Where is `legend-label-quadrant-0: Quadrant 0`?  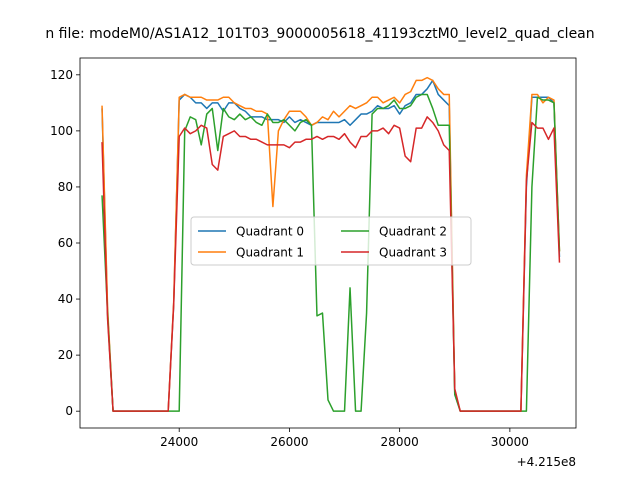 legend-label-quadrant-0: Quadrant 0 is located at coordinates (270, 232).